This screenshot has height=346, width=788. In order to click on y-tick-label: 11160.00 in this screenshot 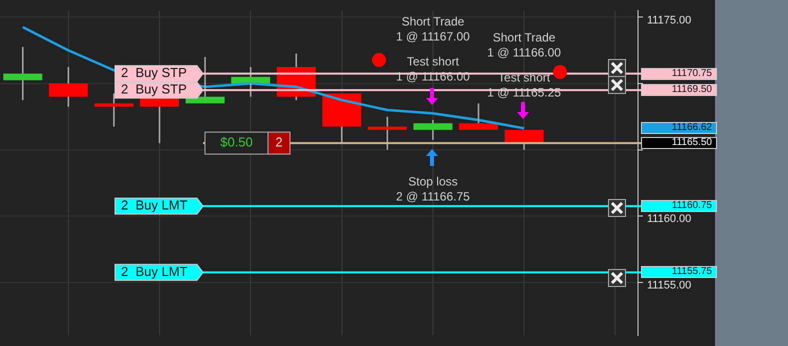, I will do `click(669, 219)`.